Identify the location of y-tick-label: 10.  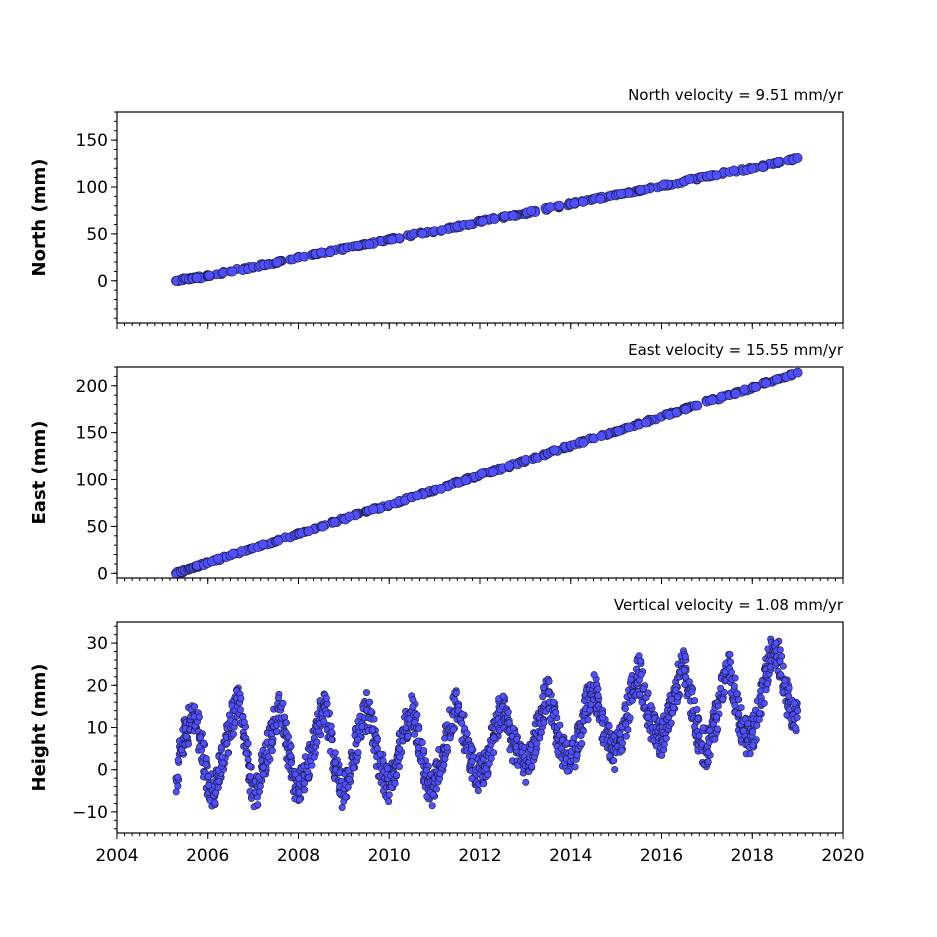
(97, 729).